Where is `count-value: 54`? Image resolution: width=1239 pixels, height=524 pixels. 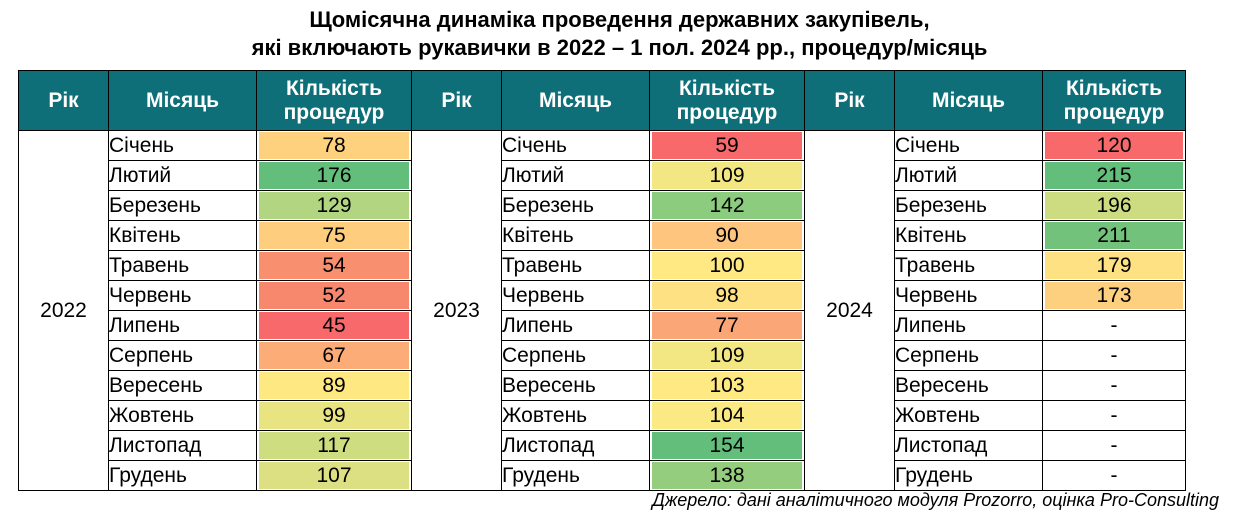
count-value: 54 is located at coordinates (334, 265).